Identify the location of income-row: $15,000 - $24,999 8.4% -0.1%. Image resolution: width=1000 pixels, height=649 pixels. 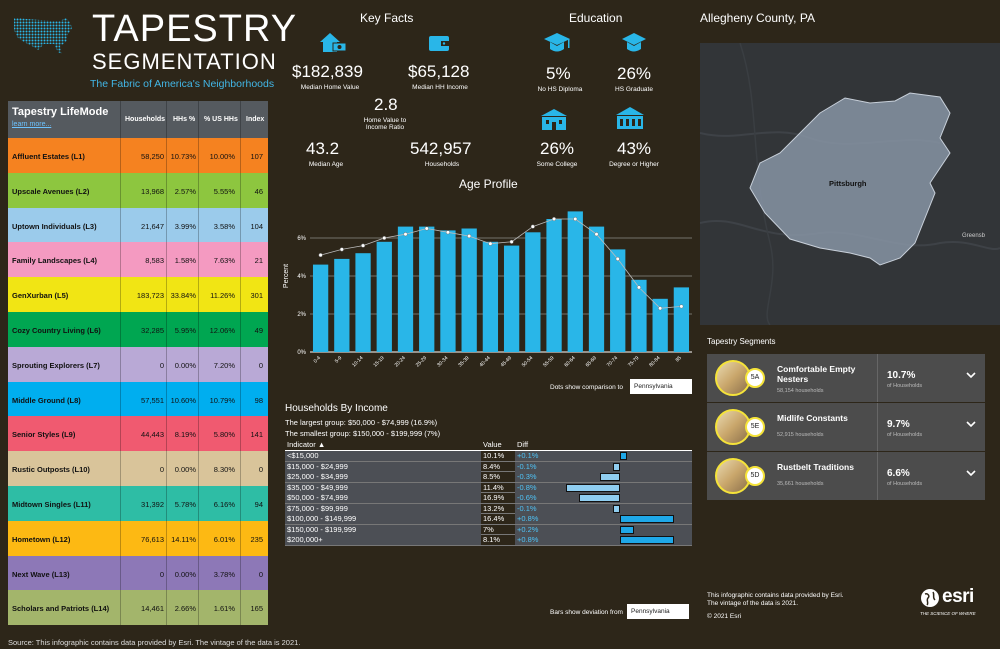
(488, 466).